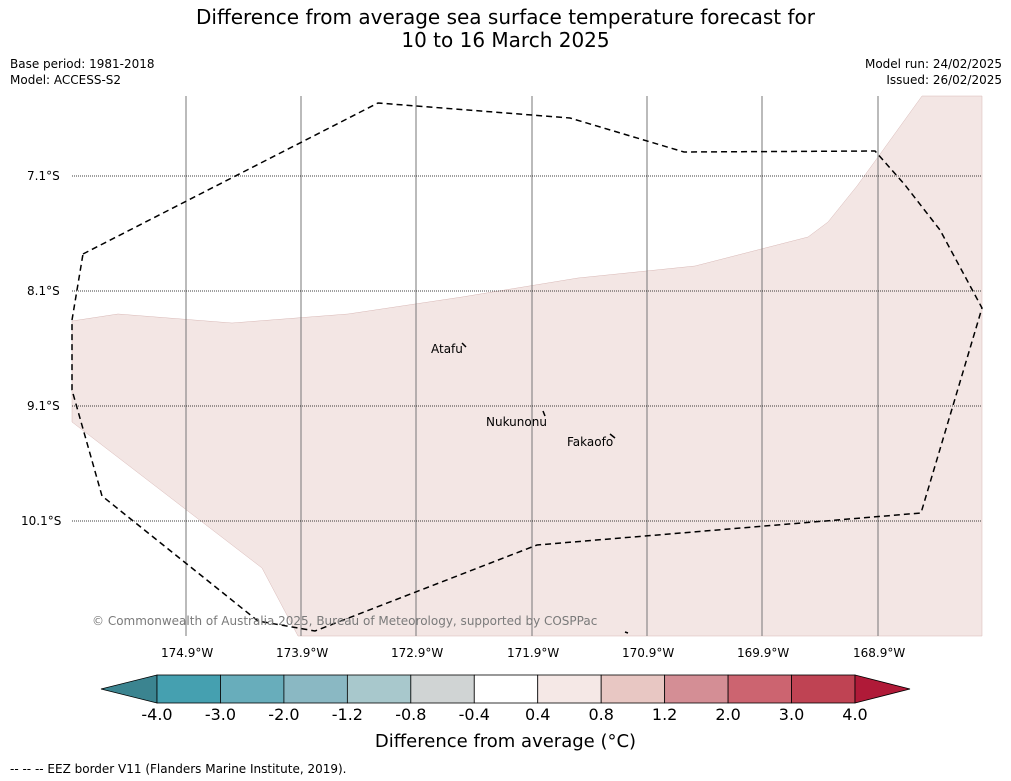  What do you see at coordinates (284, 714) in the screenshot?
I see `colorbar-tick-label: -2.0` at bounding box center [284, 714].